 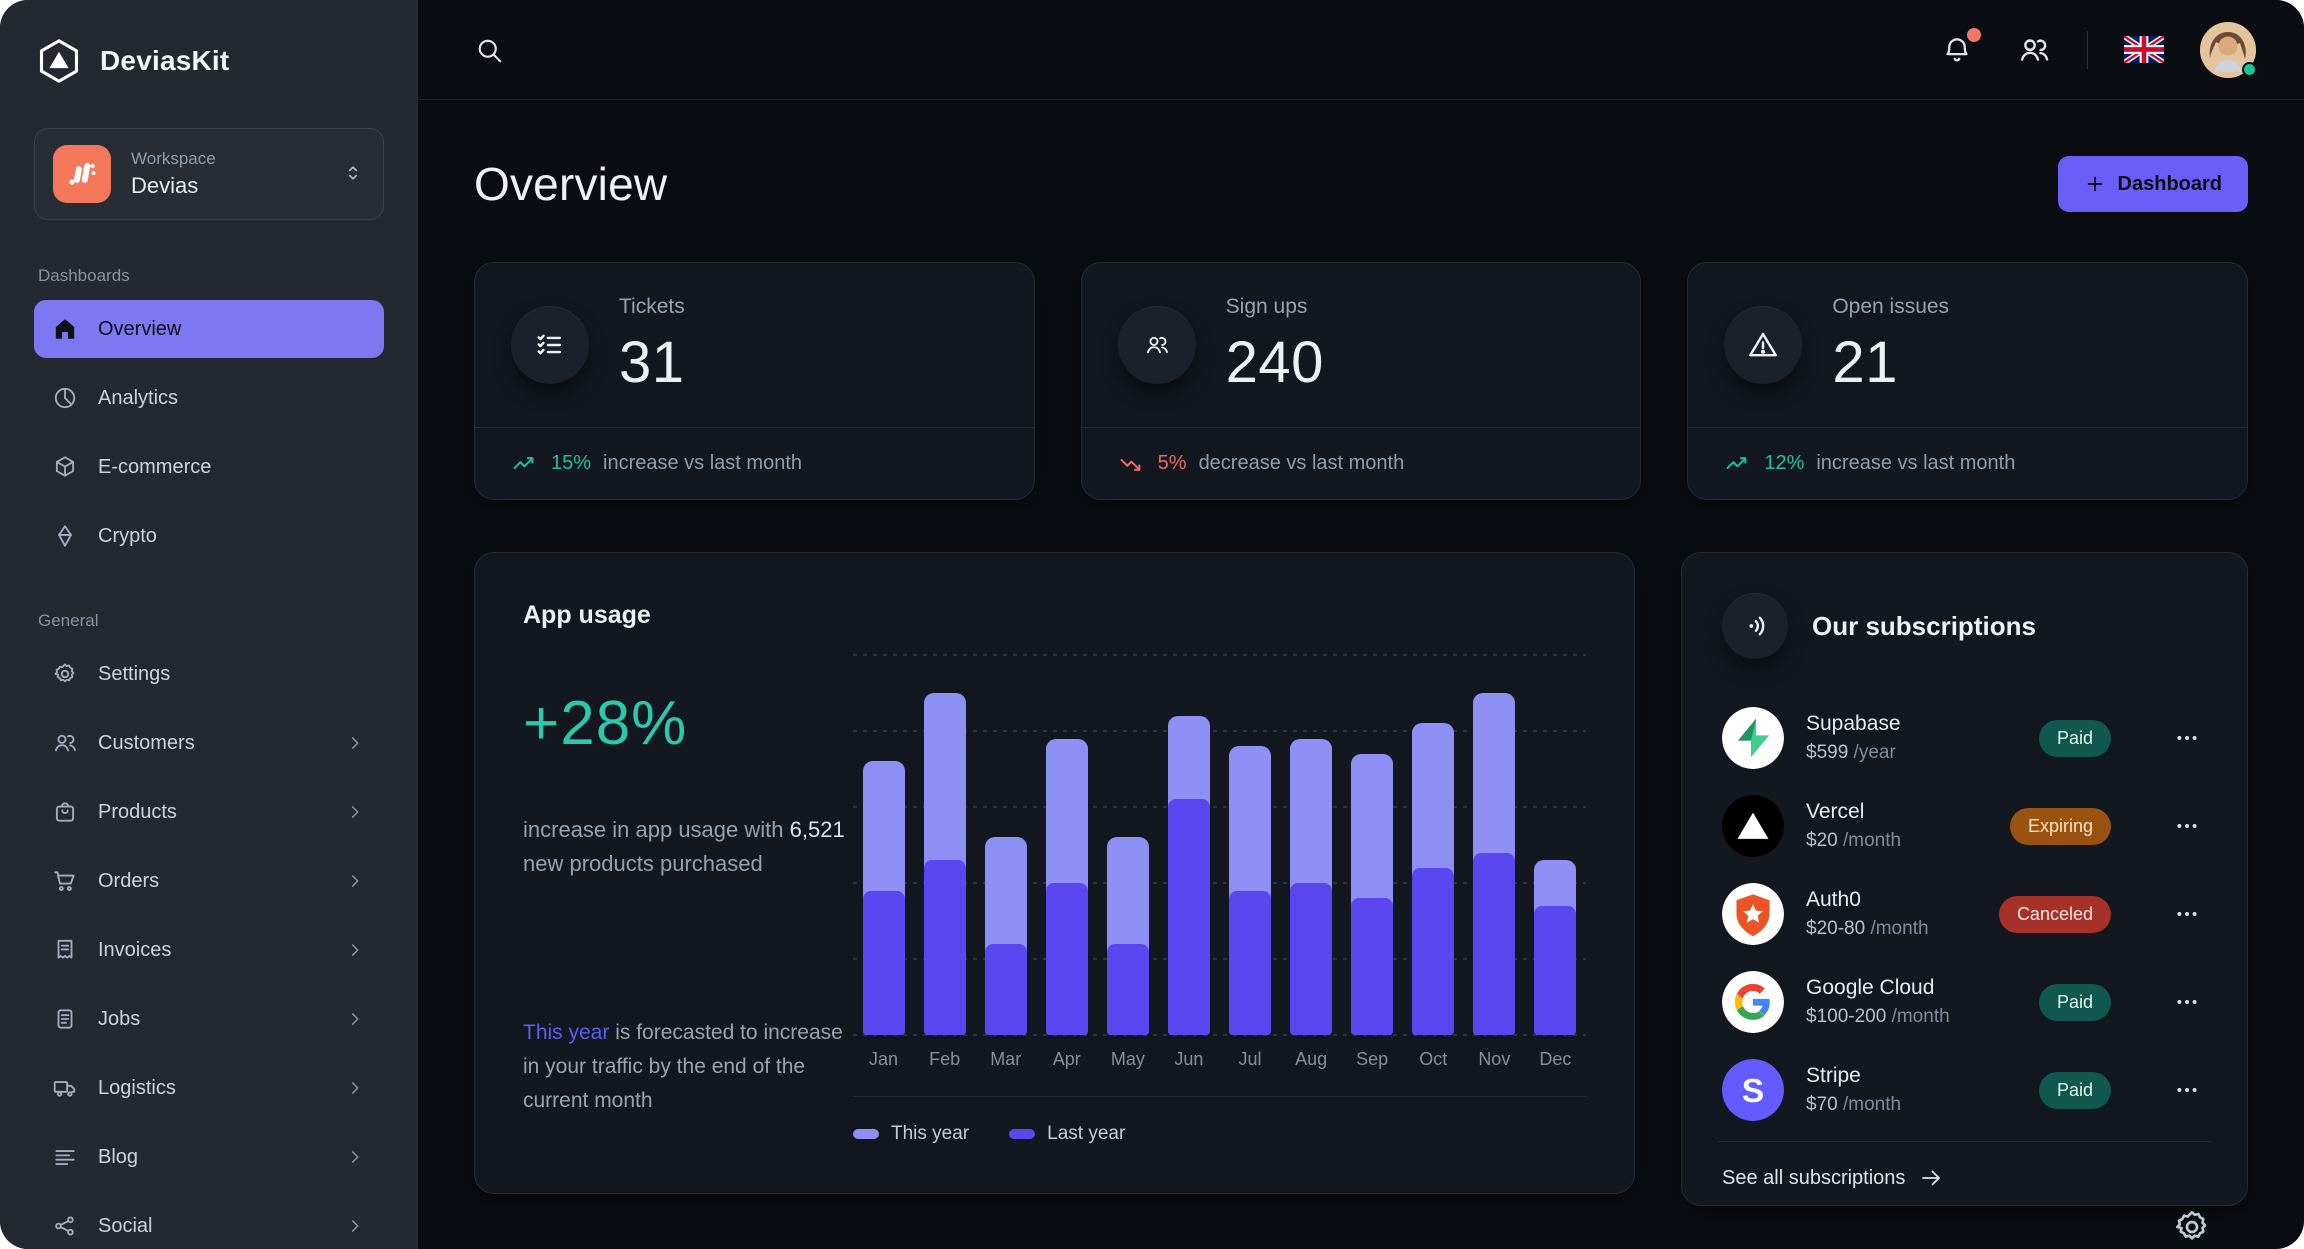 I want to click on see-all-subscriptions-link: See all subscriptions, so click(x=1832, y=1178).